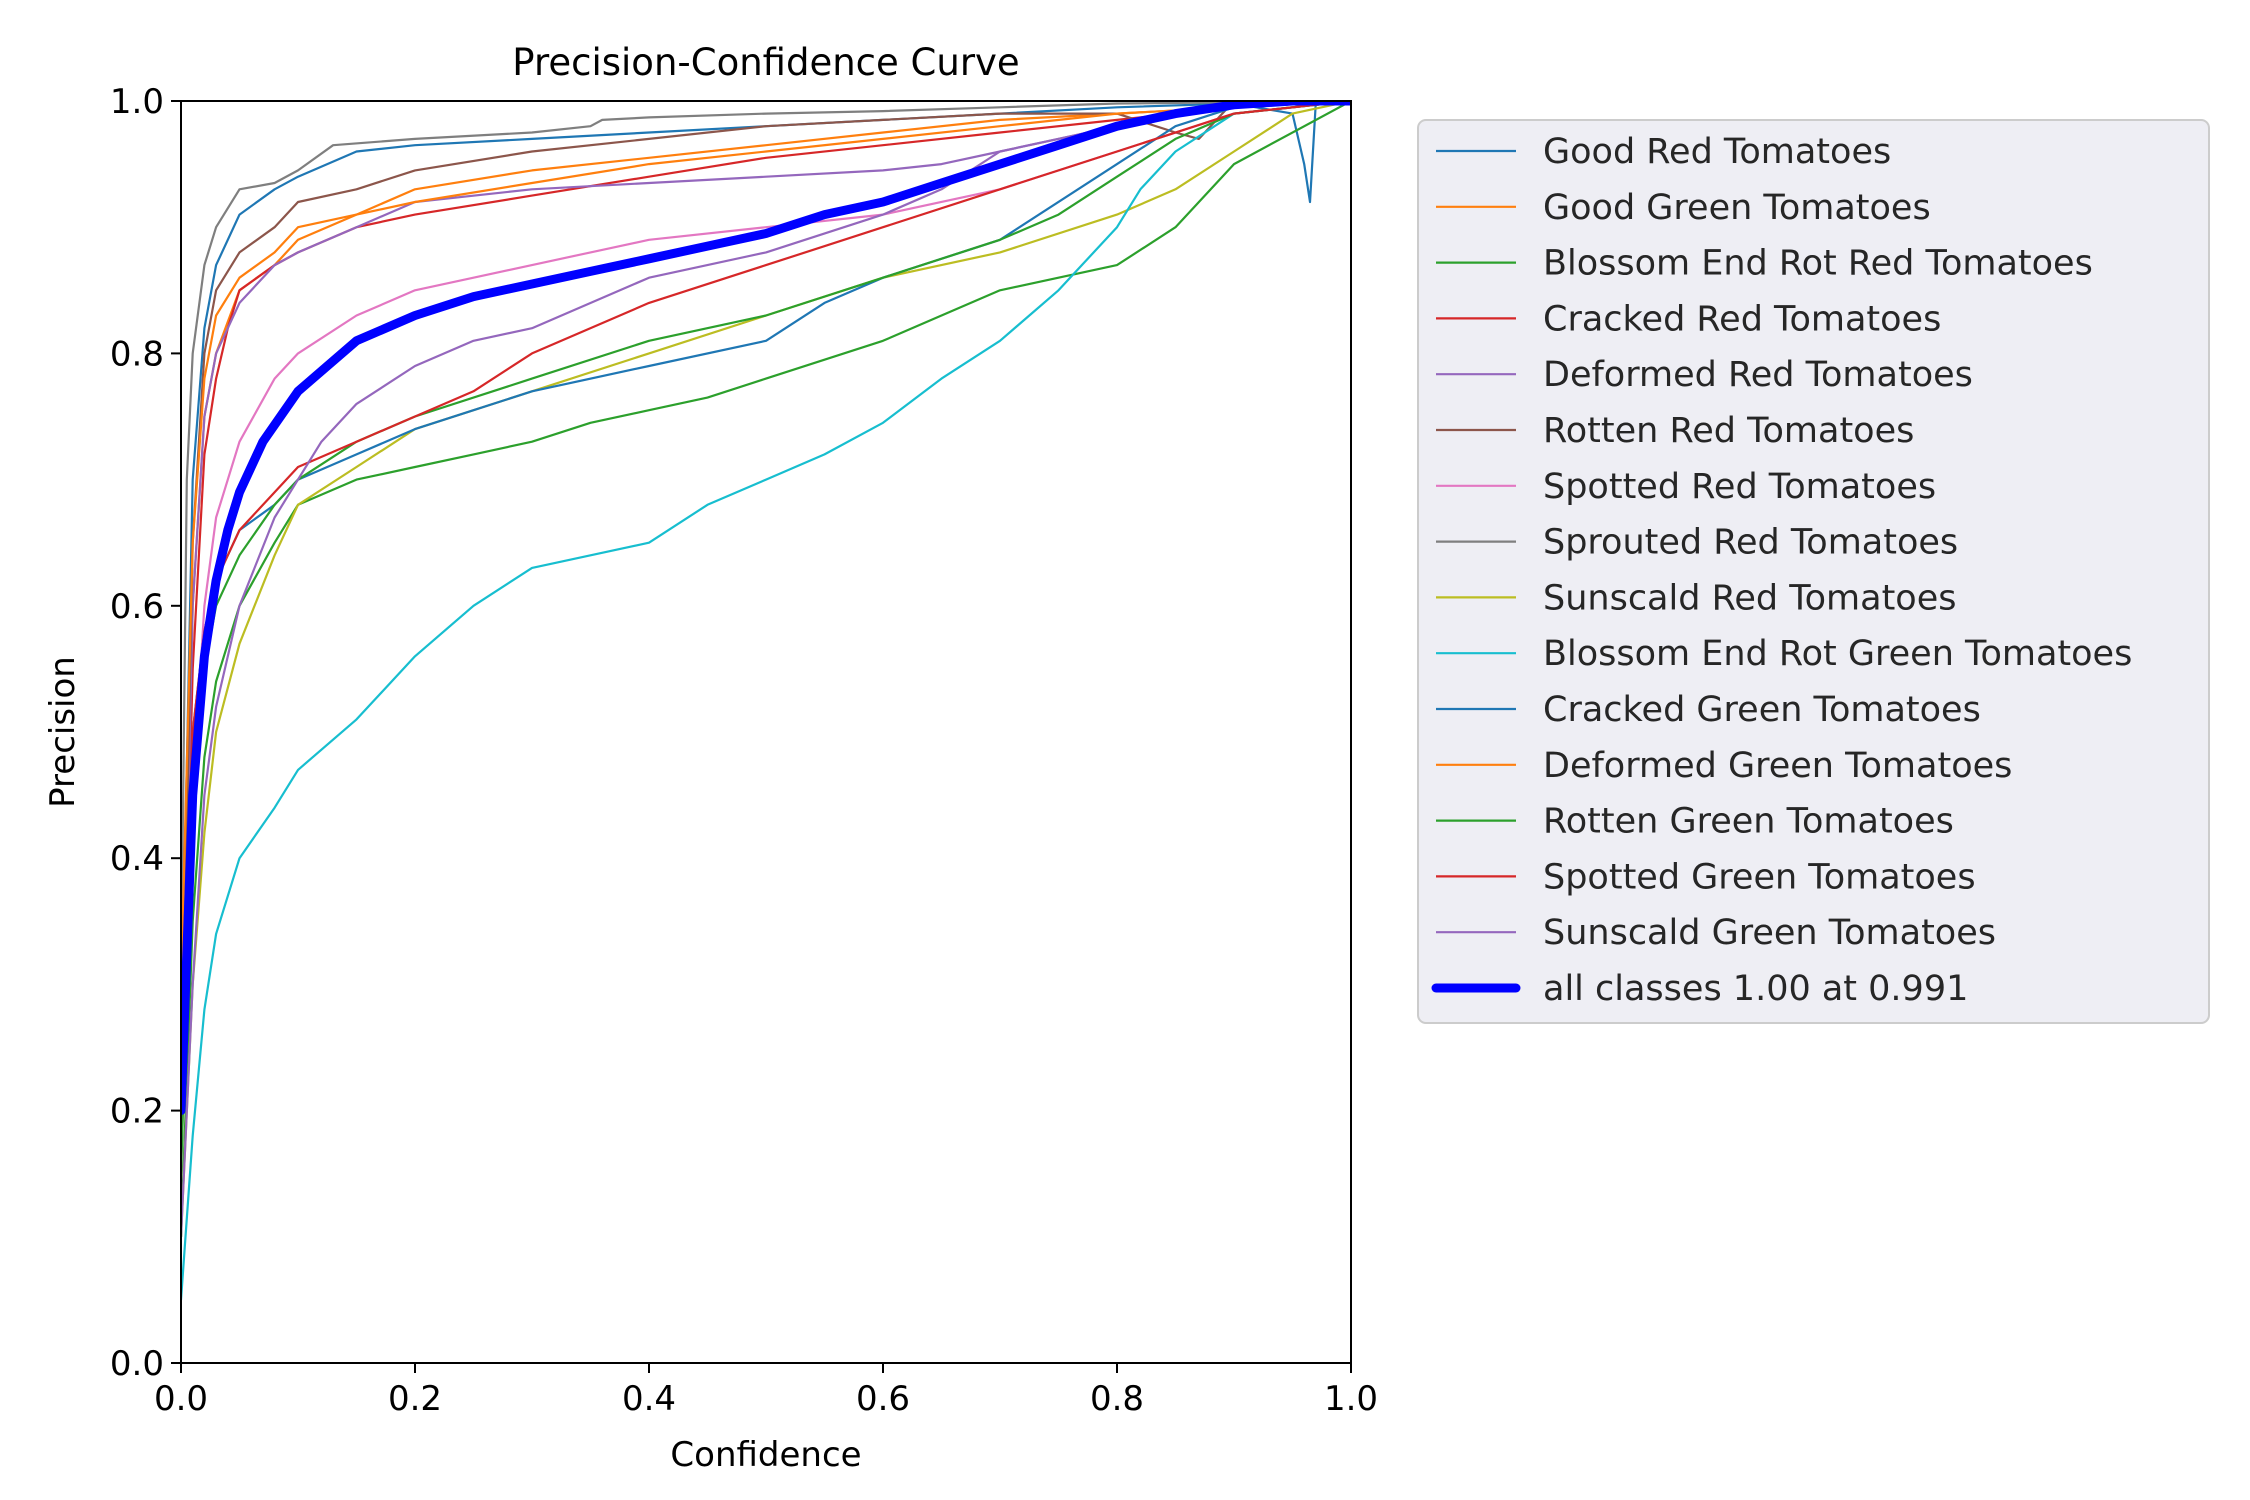  I want to click on legend-label: Good Red Tomatoes, so click(1717, 152).